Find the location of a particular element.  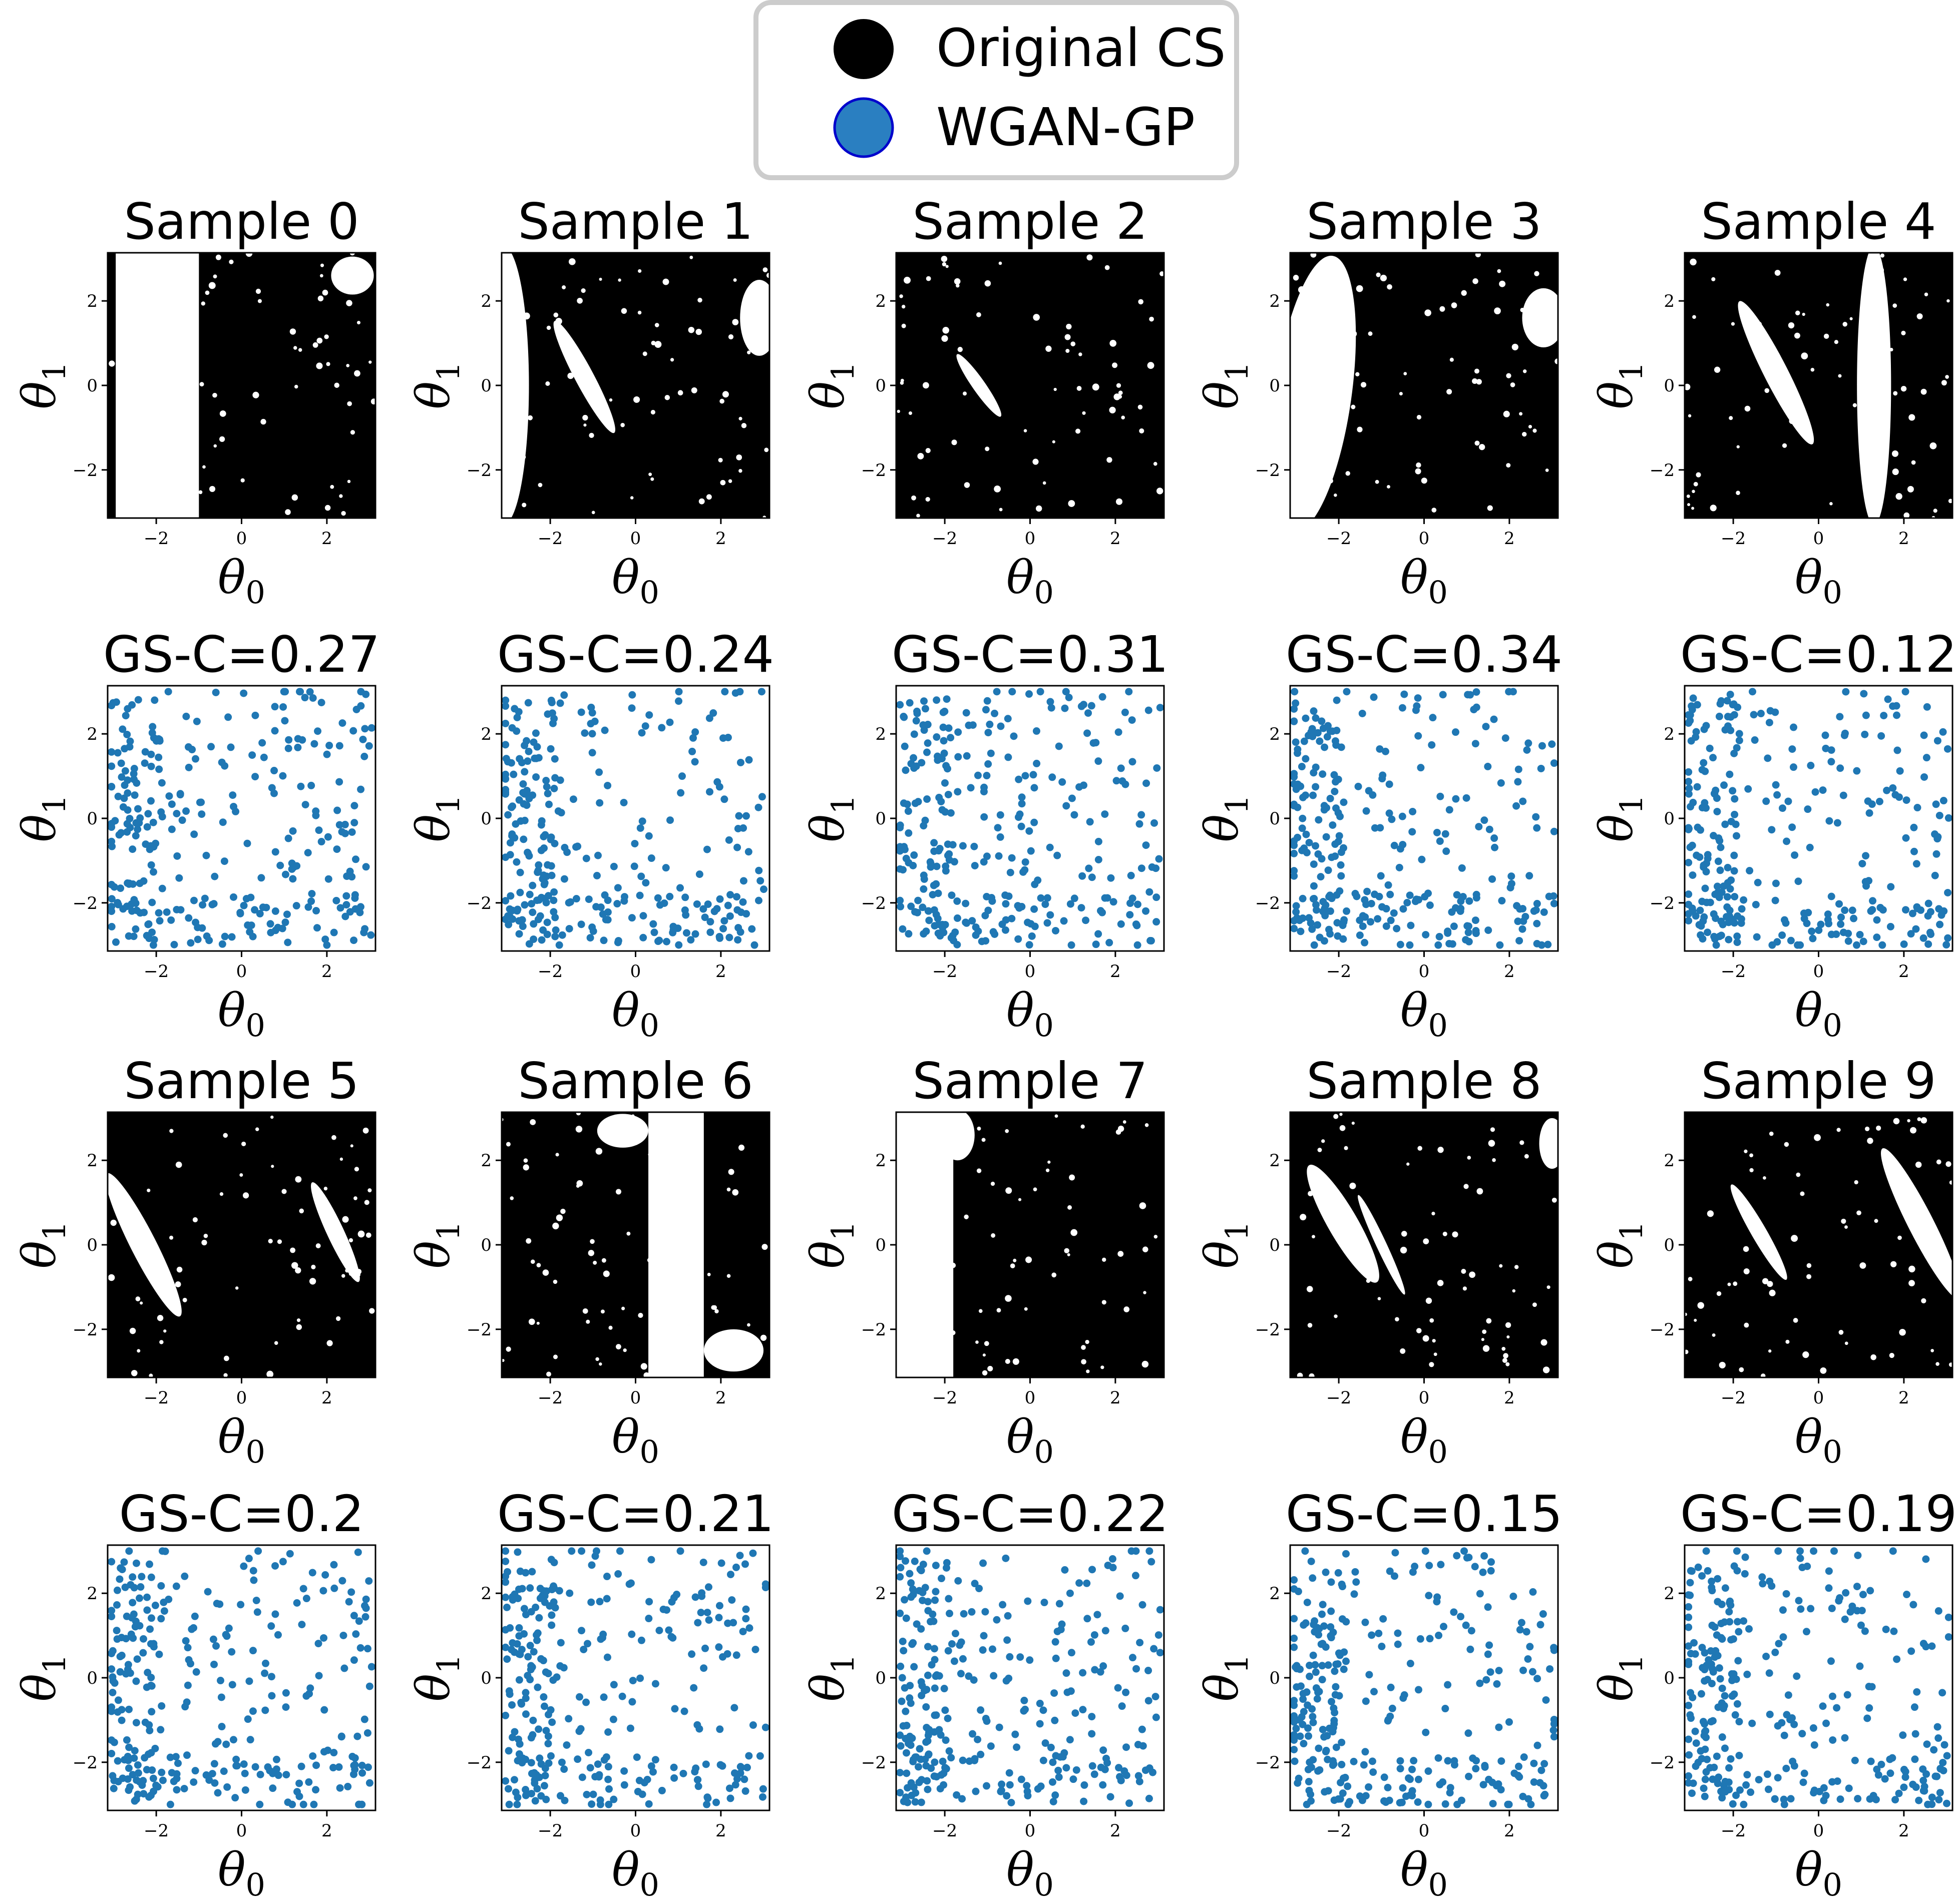

y-tick-label: 2 is located at coordinates (1274, 301).